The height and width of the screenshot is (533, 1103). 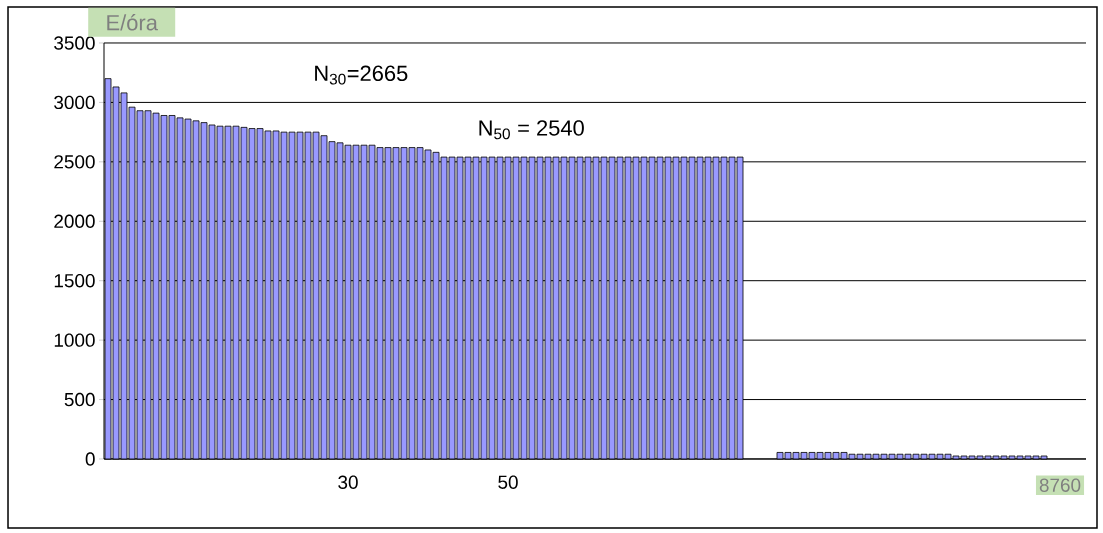 I want to click on x-tick-label: 50, so click(x=508, y=482).